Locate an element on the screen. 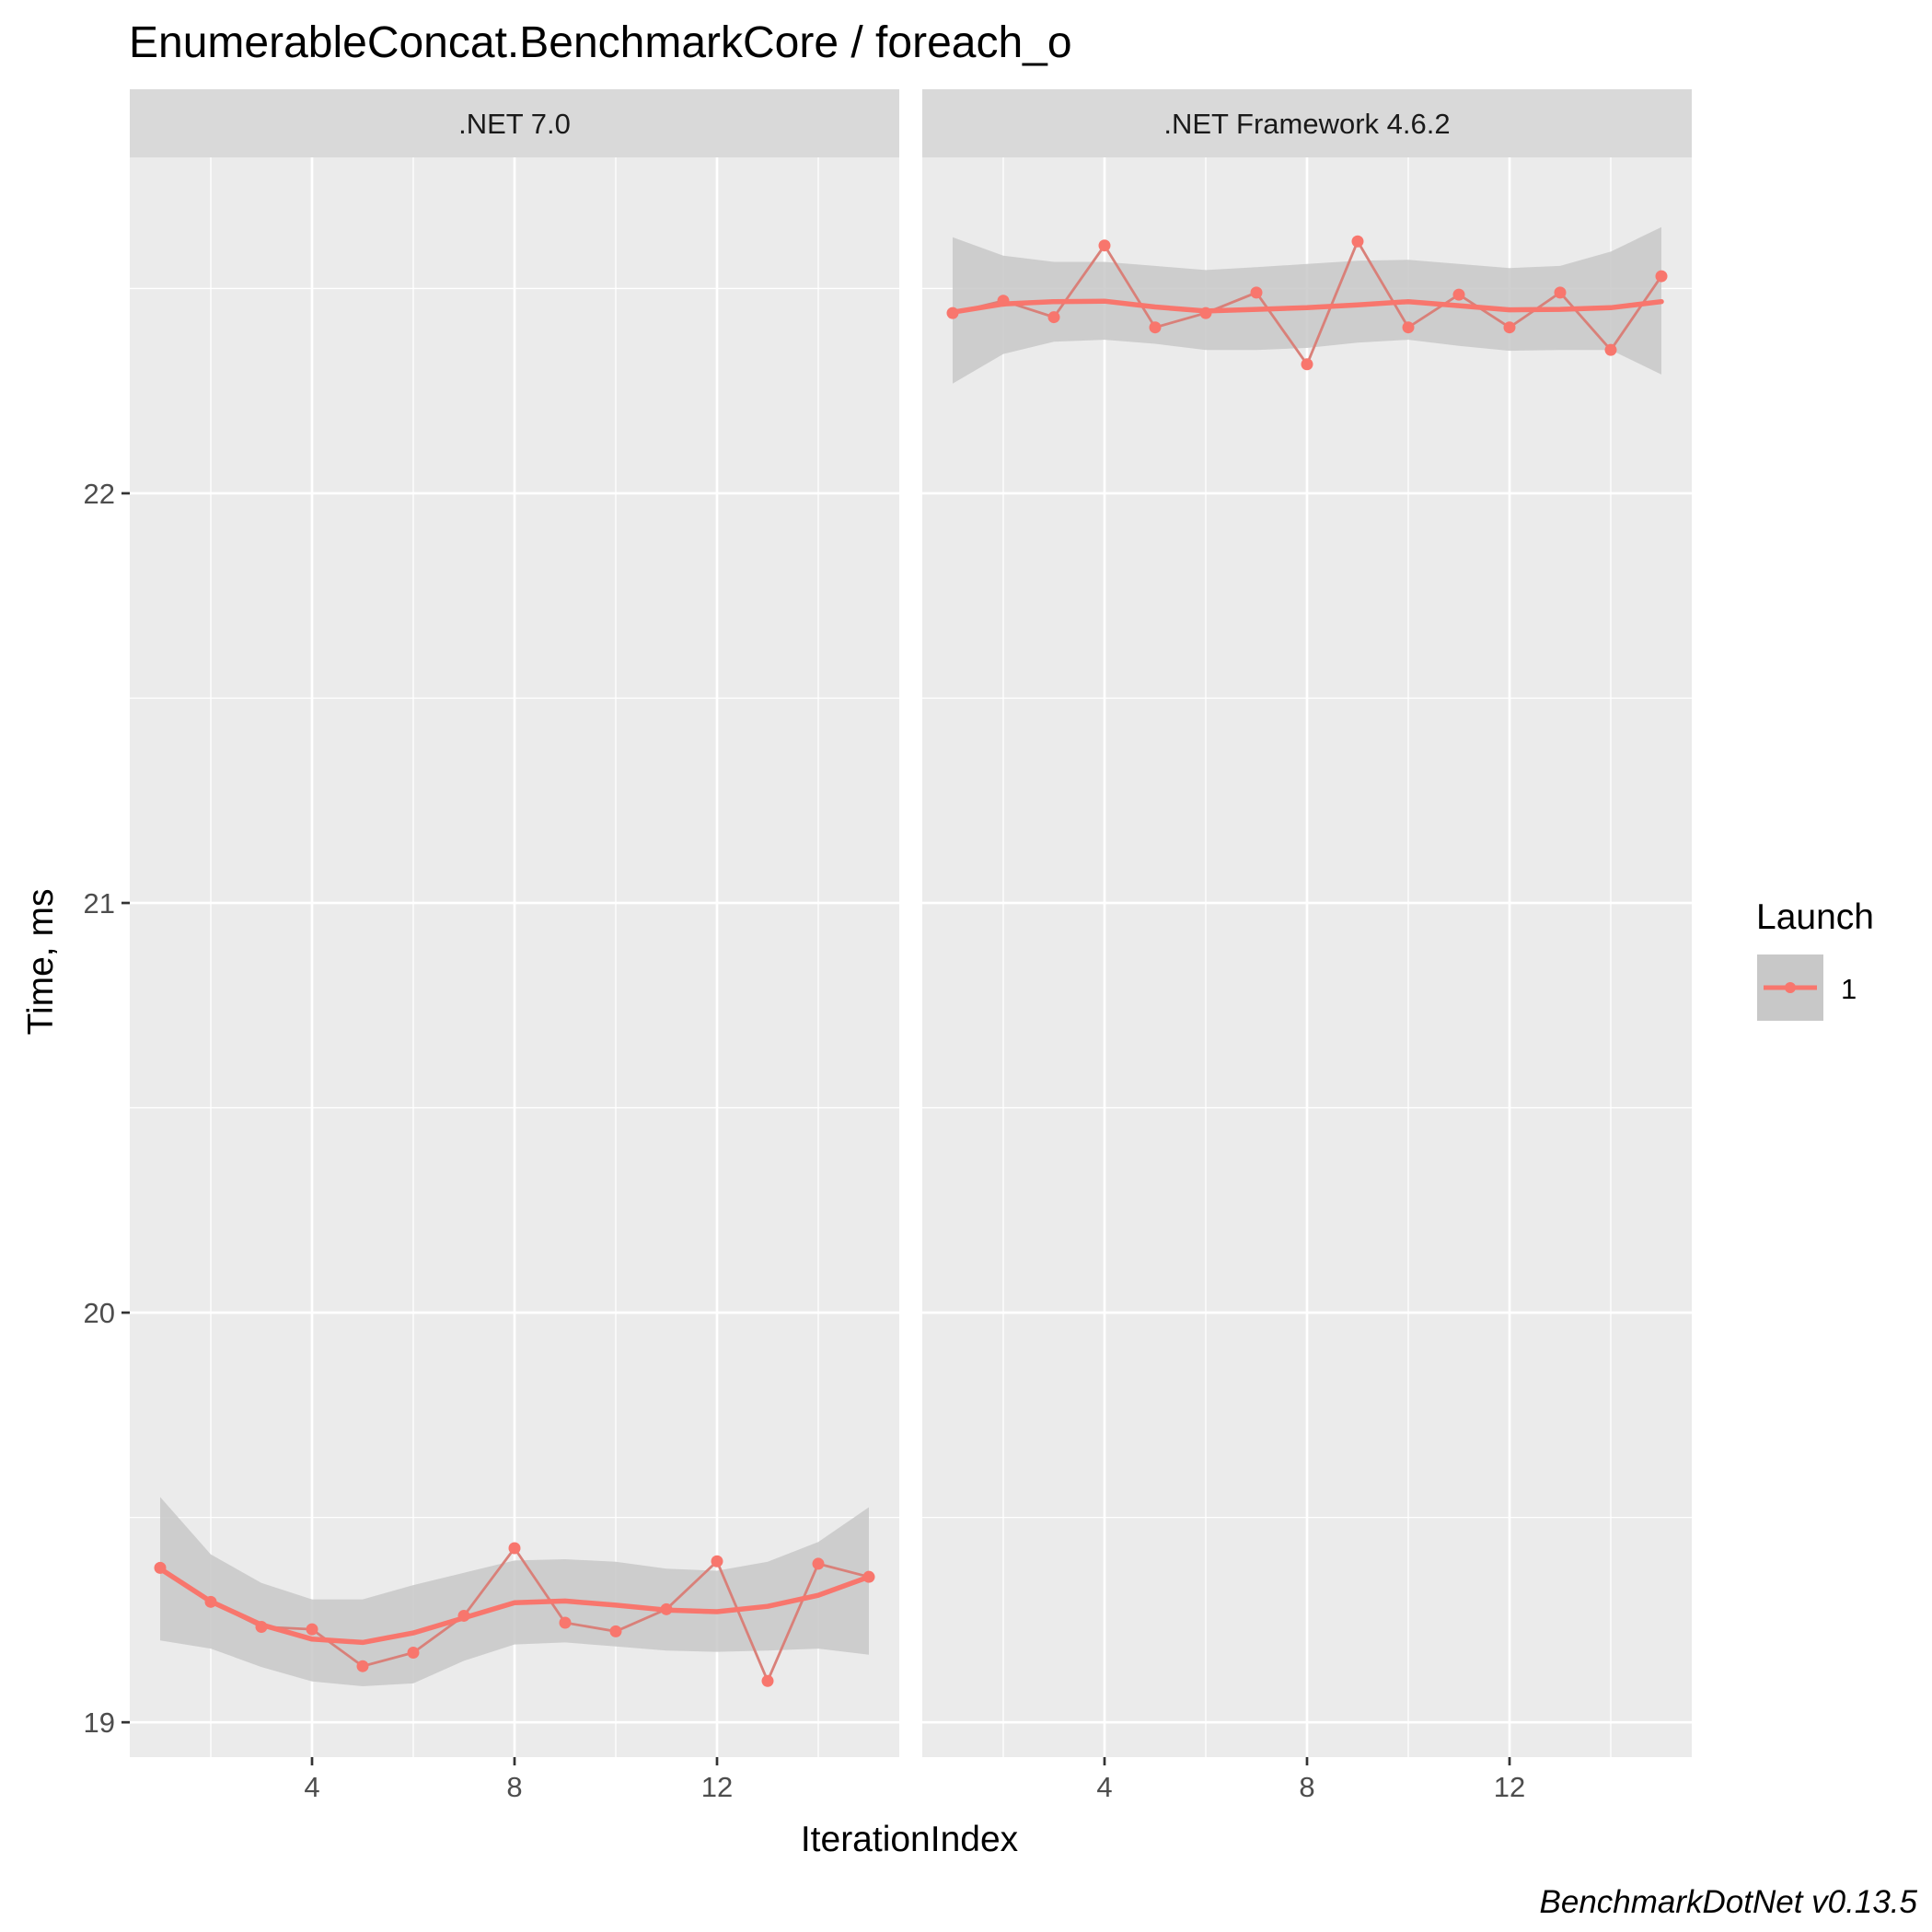  y-axis: 19 20 21 22 is located at coordinates (107, 1109).